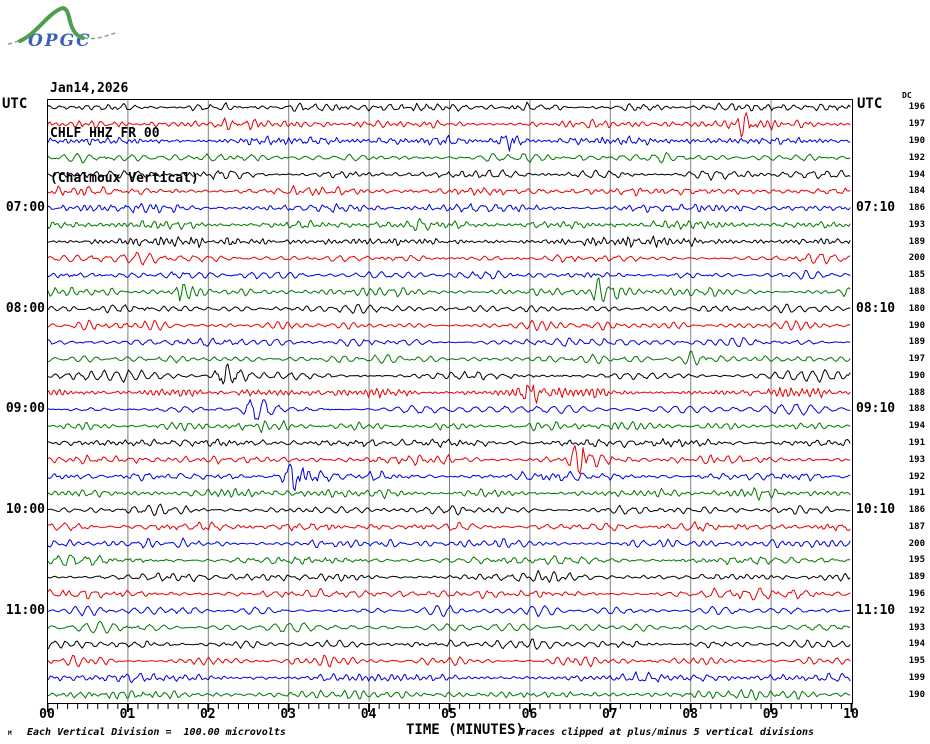 The image size is (930, 744). What do you see at coordinates (25, 610) in the screenshot?
I see `hour-label-left: 11:00` at bounding box center [25, 610].